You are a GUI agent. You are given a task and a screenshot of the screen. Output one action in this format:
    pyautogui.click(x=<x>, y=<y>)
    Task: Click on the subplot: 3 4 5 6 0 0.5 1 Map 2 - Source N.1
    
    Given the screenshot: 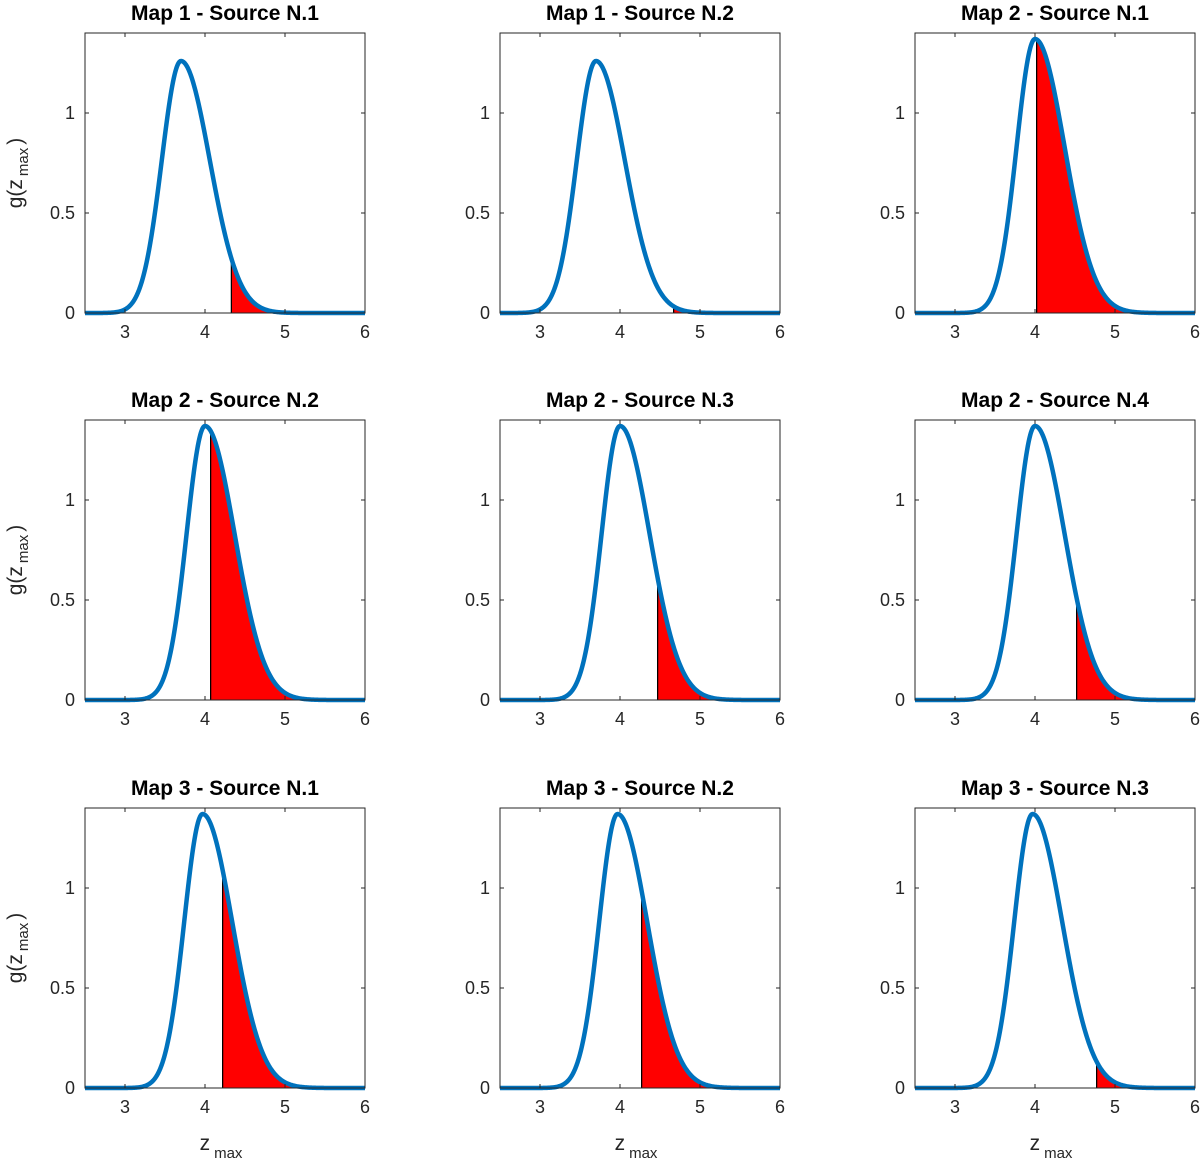 What is the action you would take?
    pyautogui.click(x=1040, y=172)
    